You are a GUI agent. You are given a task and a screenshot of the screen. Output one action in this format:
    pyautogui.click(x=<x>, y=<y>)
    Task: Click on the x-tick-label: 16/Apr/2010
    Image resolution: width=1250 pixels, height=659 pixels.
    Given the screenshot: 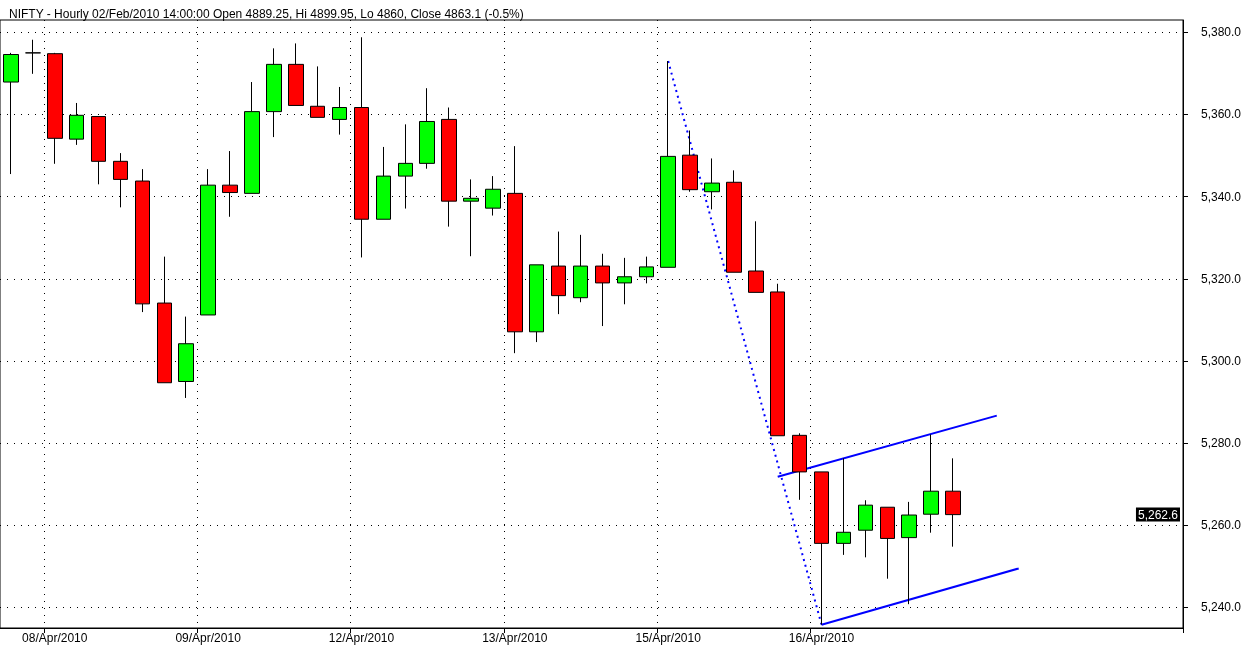 What is the action you would take?
    pyautogui.click(x=821, y=638)
    